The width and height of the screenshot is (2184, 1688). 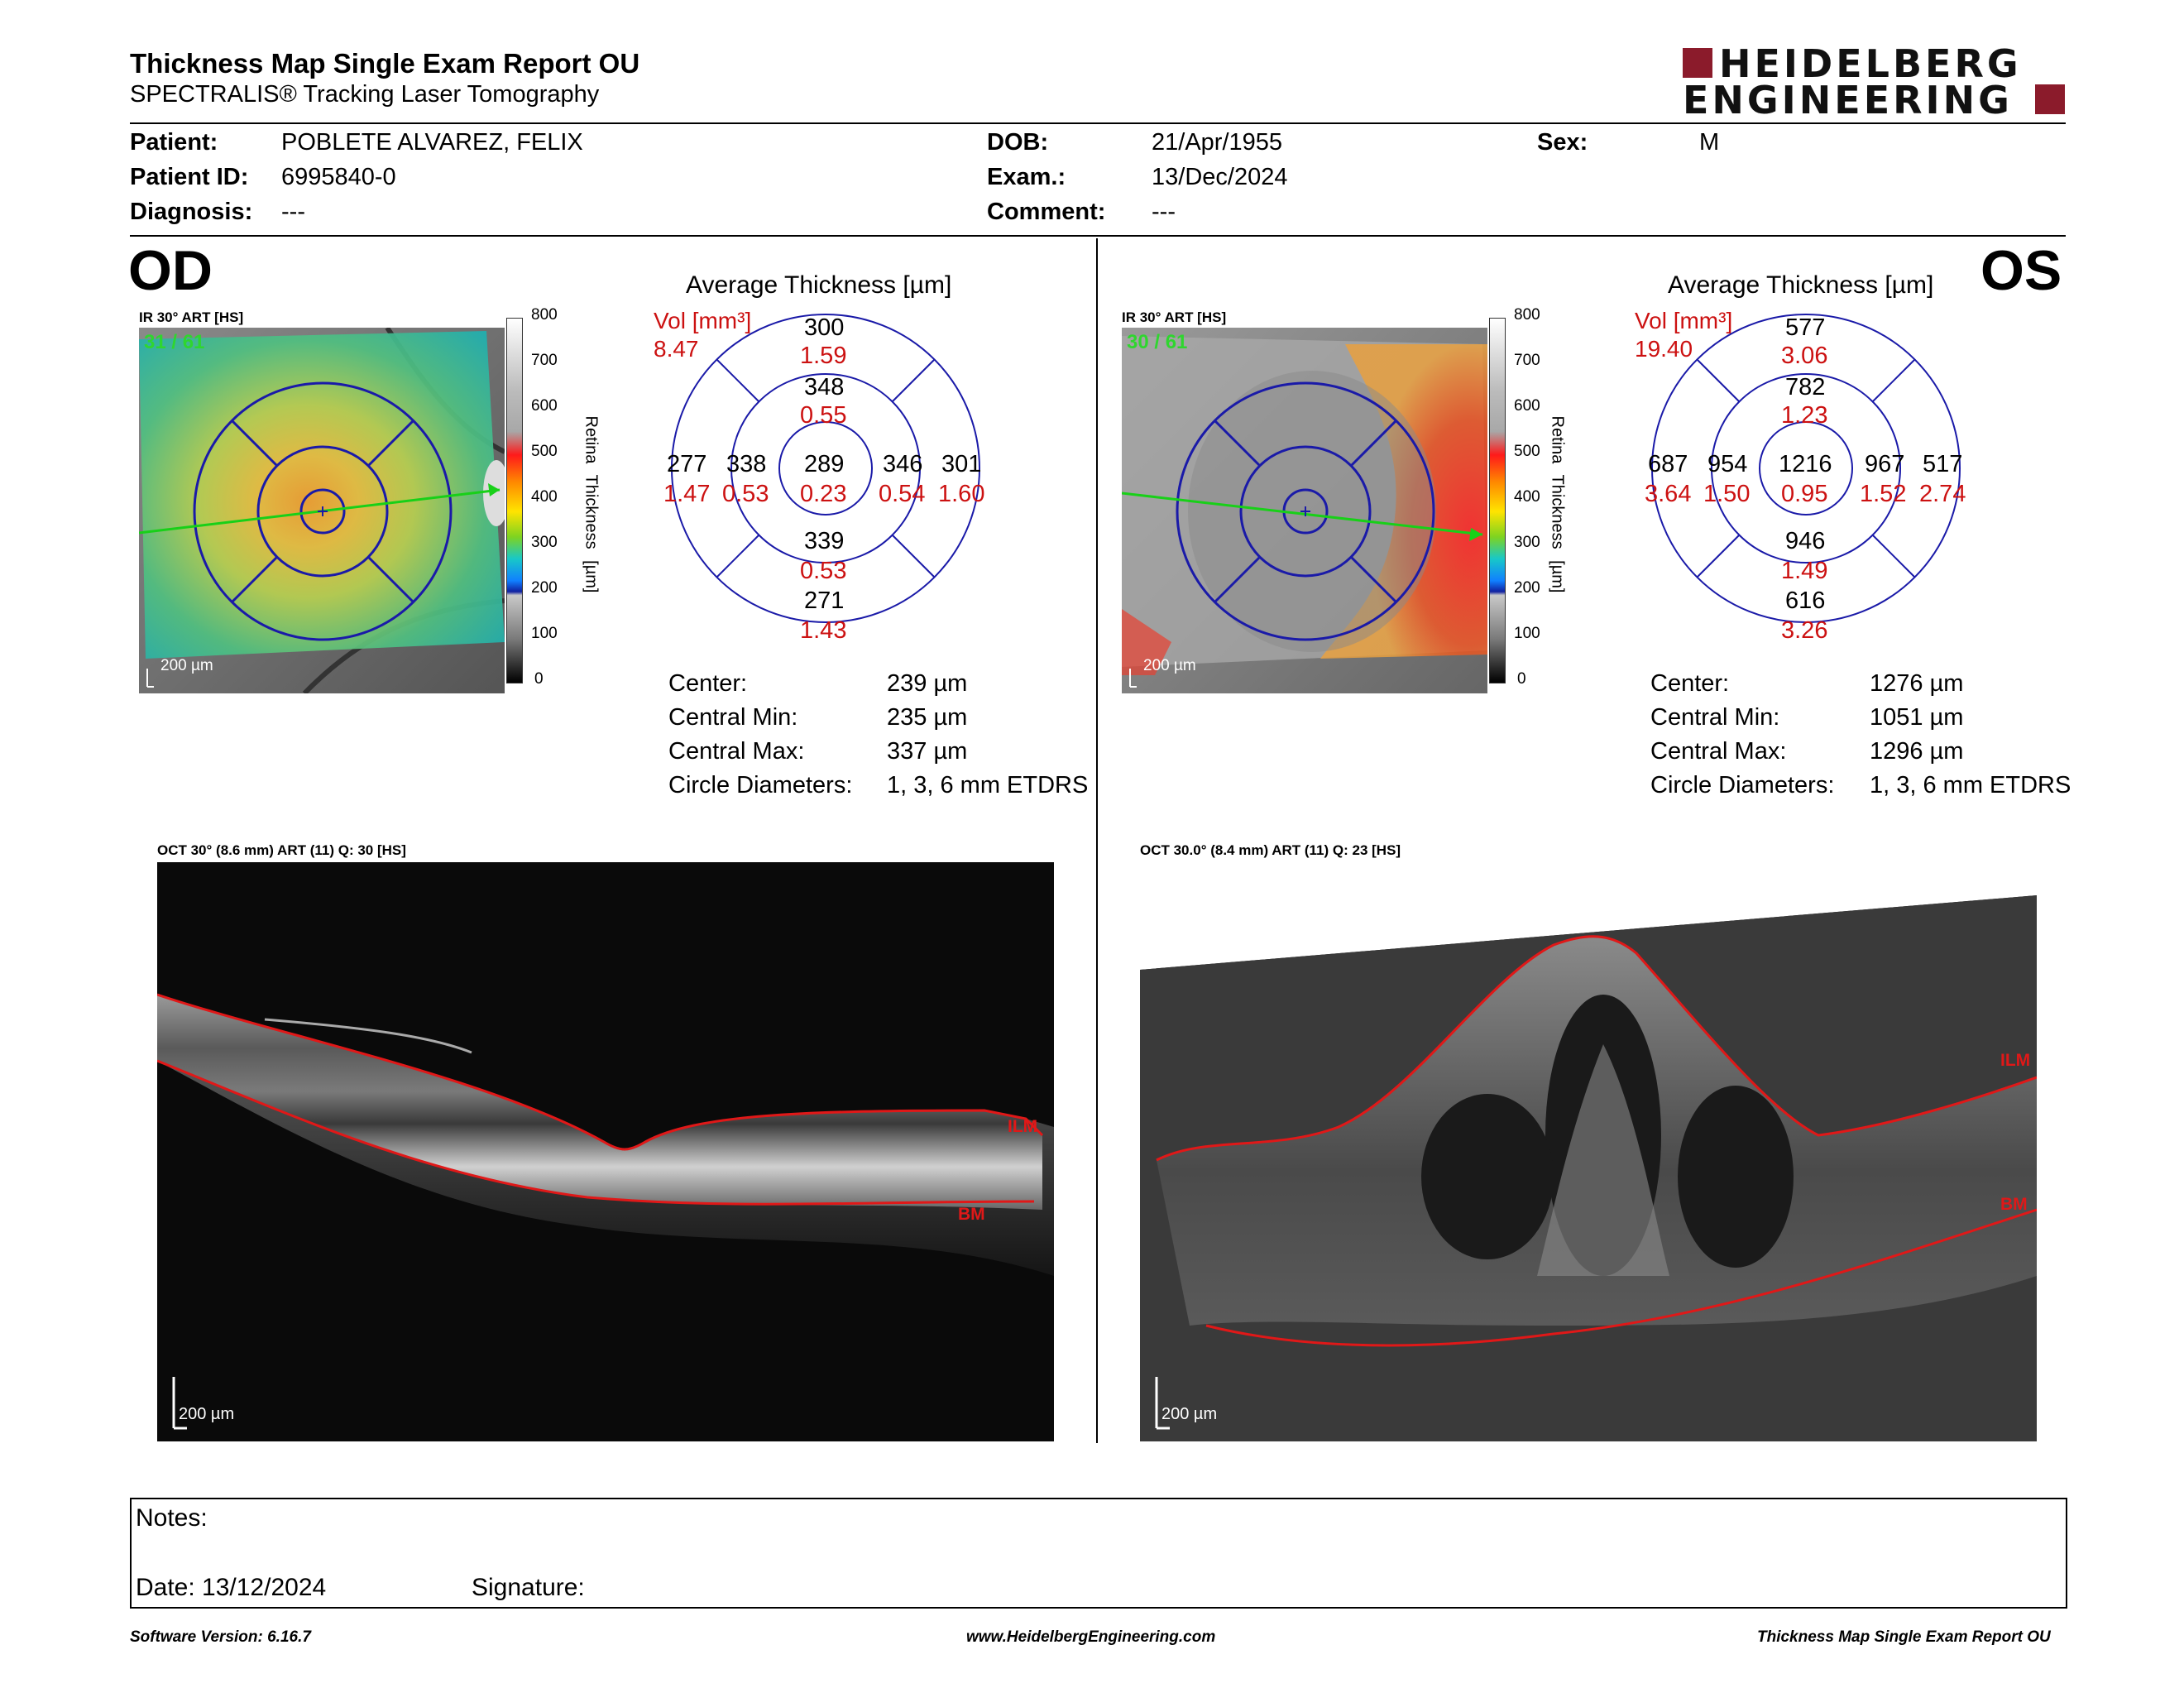 What do you see at coordinates (1527, 497) in the screenshot?
I see `os-tick-400: 400` at bounding box center [1527, 497].